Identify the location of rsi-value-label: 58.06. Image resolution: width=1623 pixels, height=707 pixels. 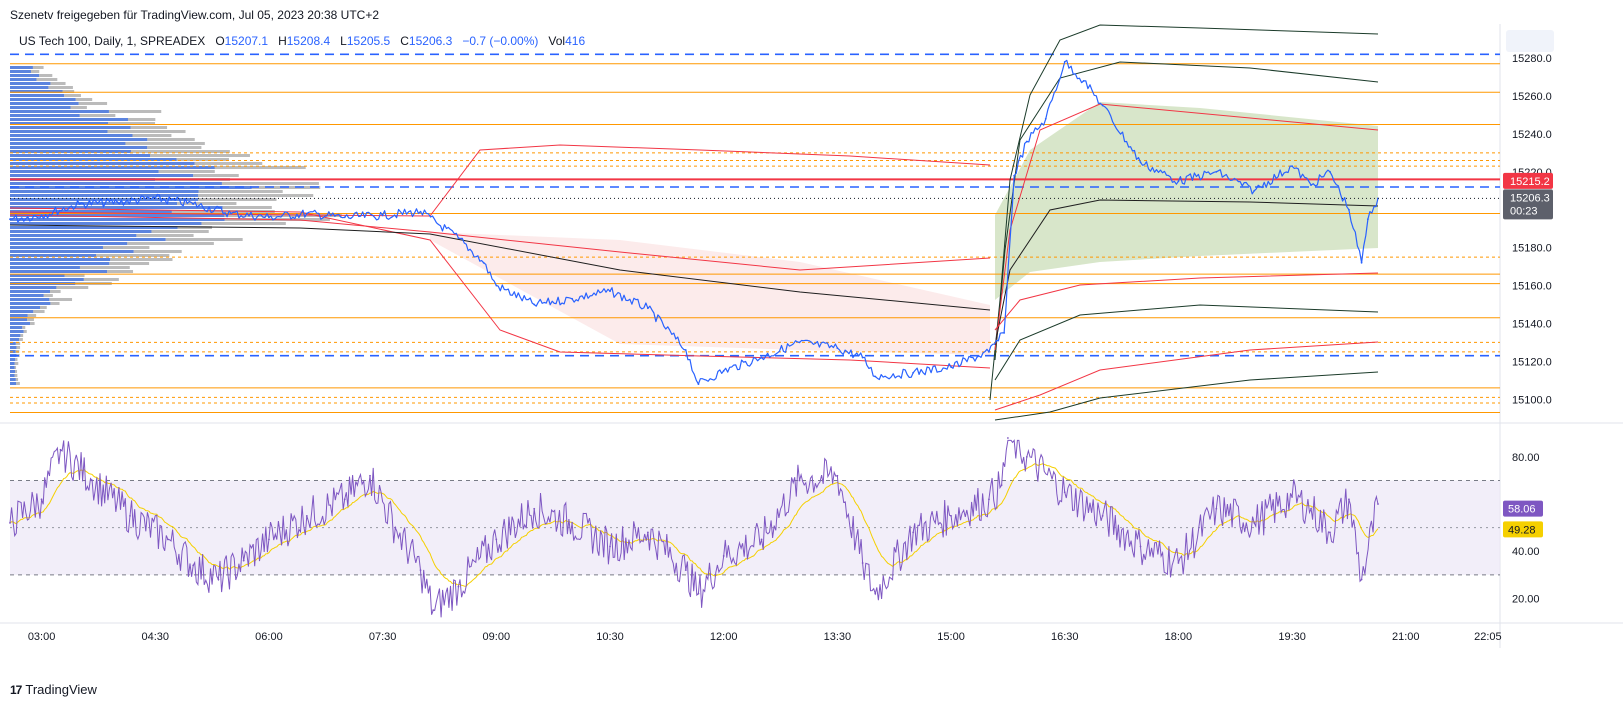
(1522, 510).